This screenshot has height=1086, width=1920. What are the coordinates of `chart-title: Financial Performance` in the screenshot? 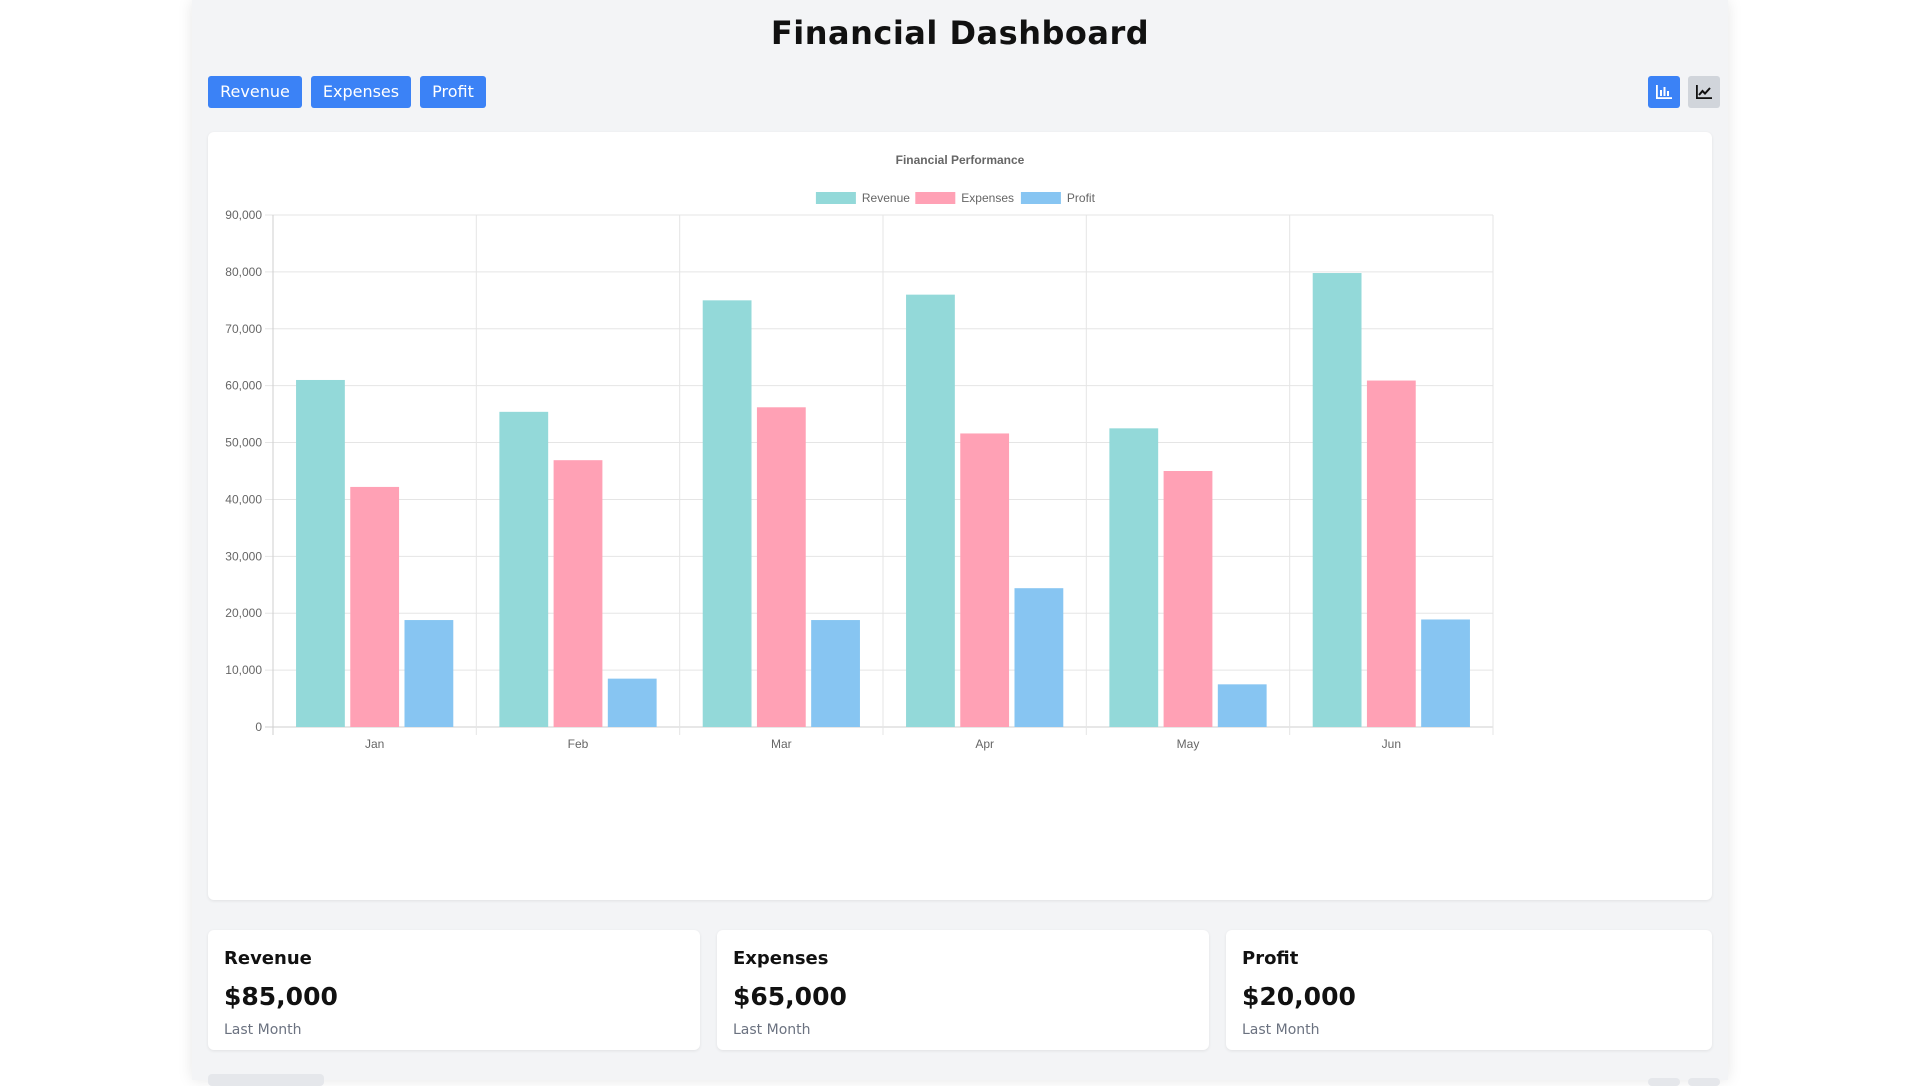 It's located at (960, 160).